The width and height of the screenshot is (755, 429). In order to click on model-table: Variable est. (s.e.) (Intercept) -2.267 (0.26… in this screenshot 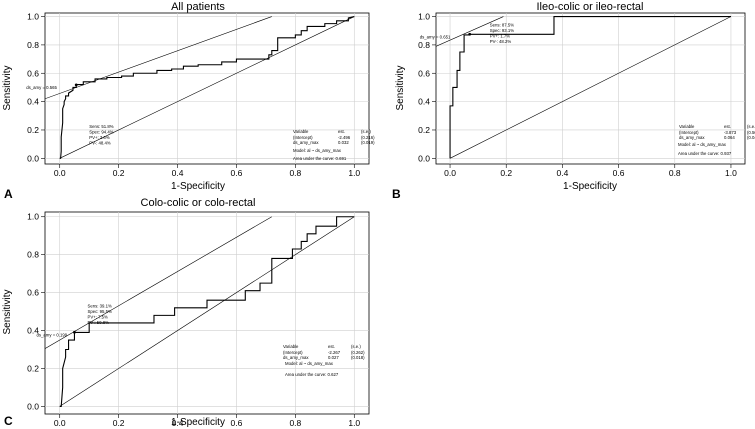, I will do `click(324, 352)`.